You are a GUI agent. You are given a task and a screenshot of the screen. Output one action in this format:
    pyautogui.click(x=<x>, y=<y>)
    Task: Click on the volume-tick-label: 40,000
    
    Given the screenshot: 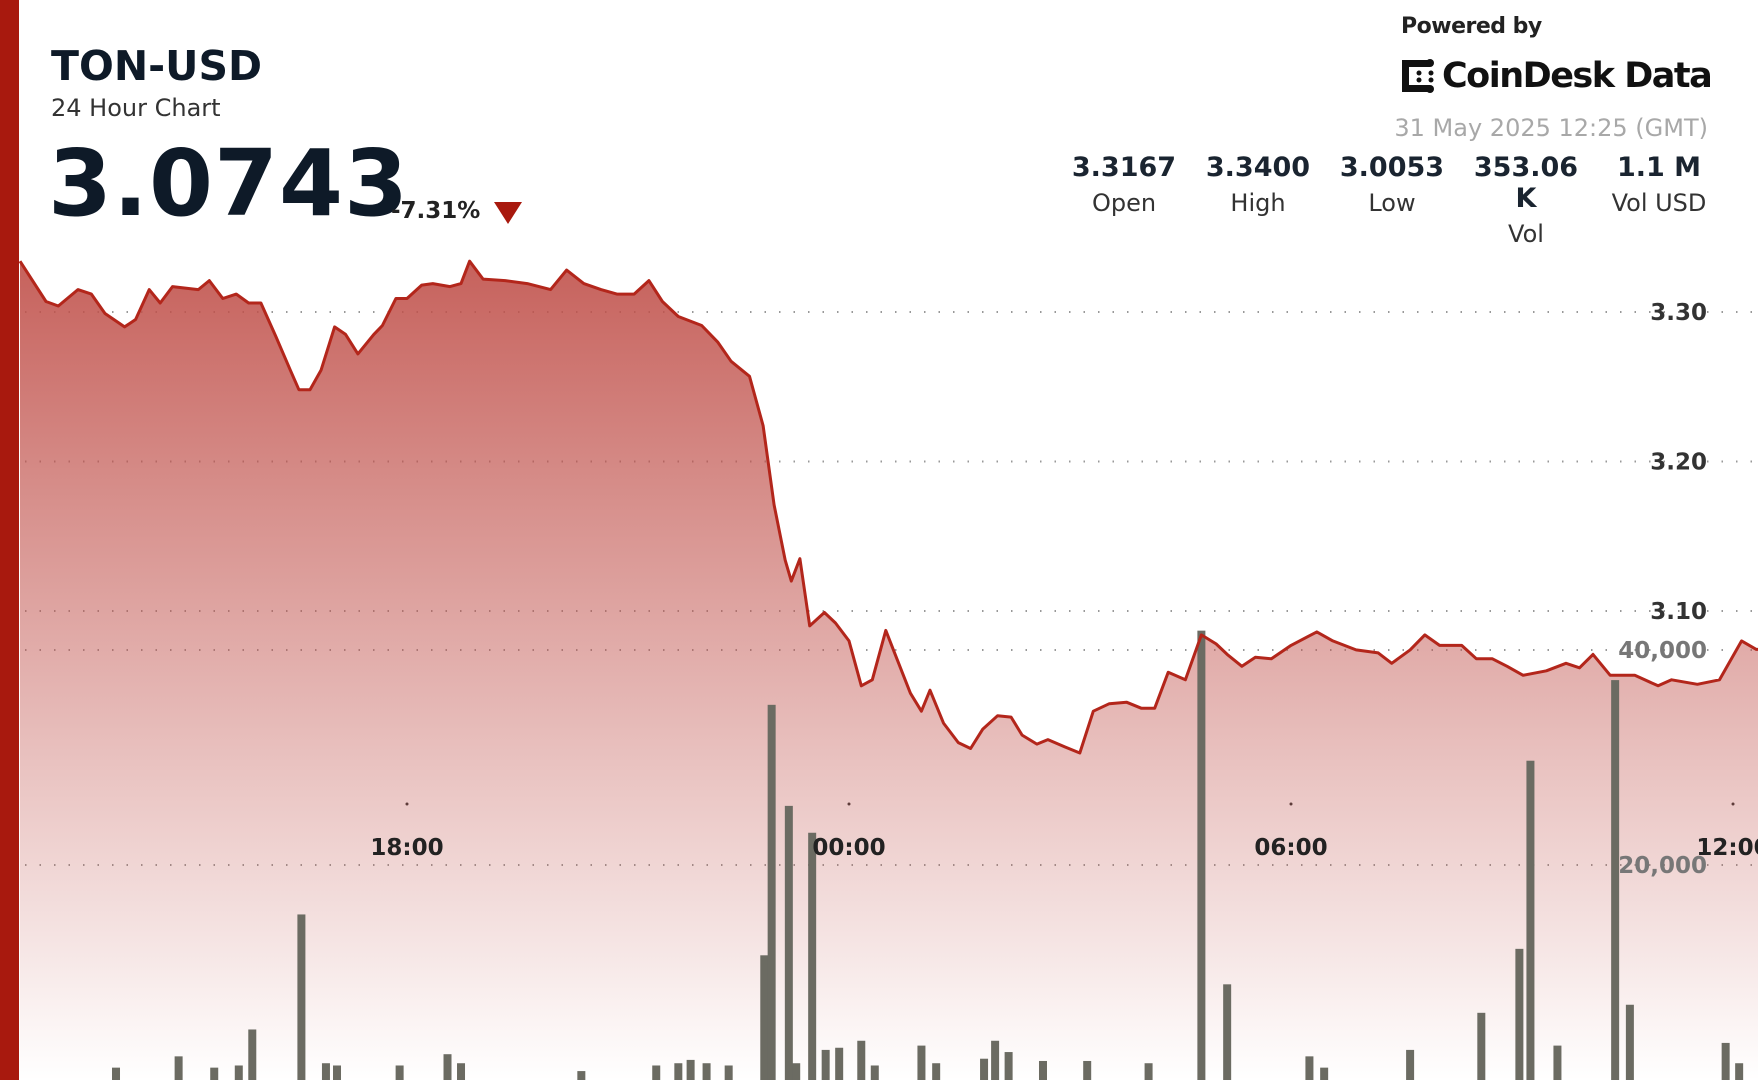 What is the action you would take?
    pyautogui.click(x=1662, y=651)
    